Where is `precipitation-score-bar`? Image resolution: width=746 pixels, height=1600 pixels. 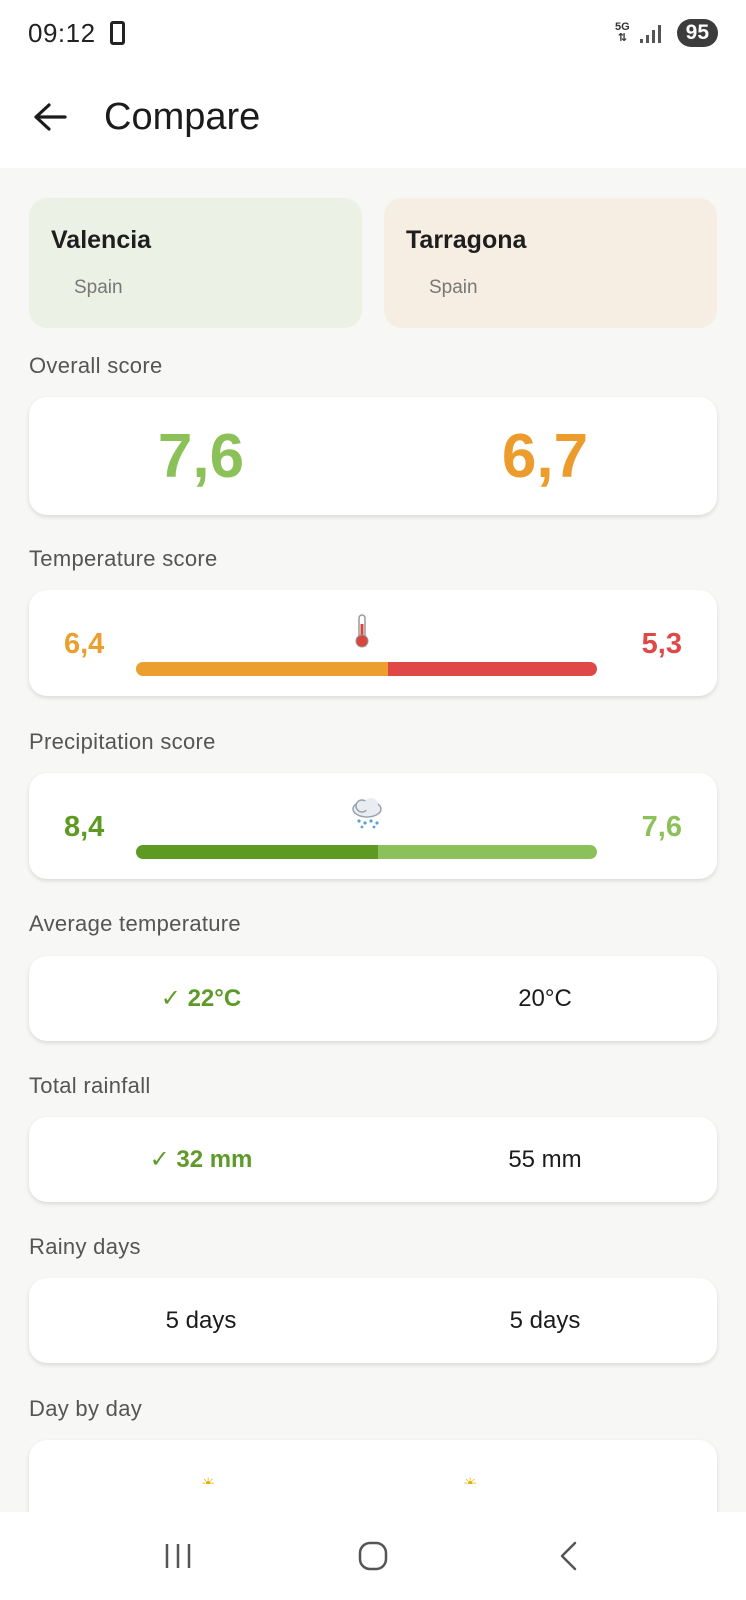 precipitation-score-bar is located at coordinates (366, 852).